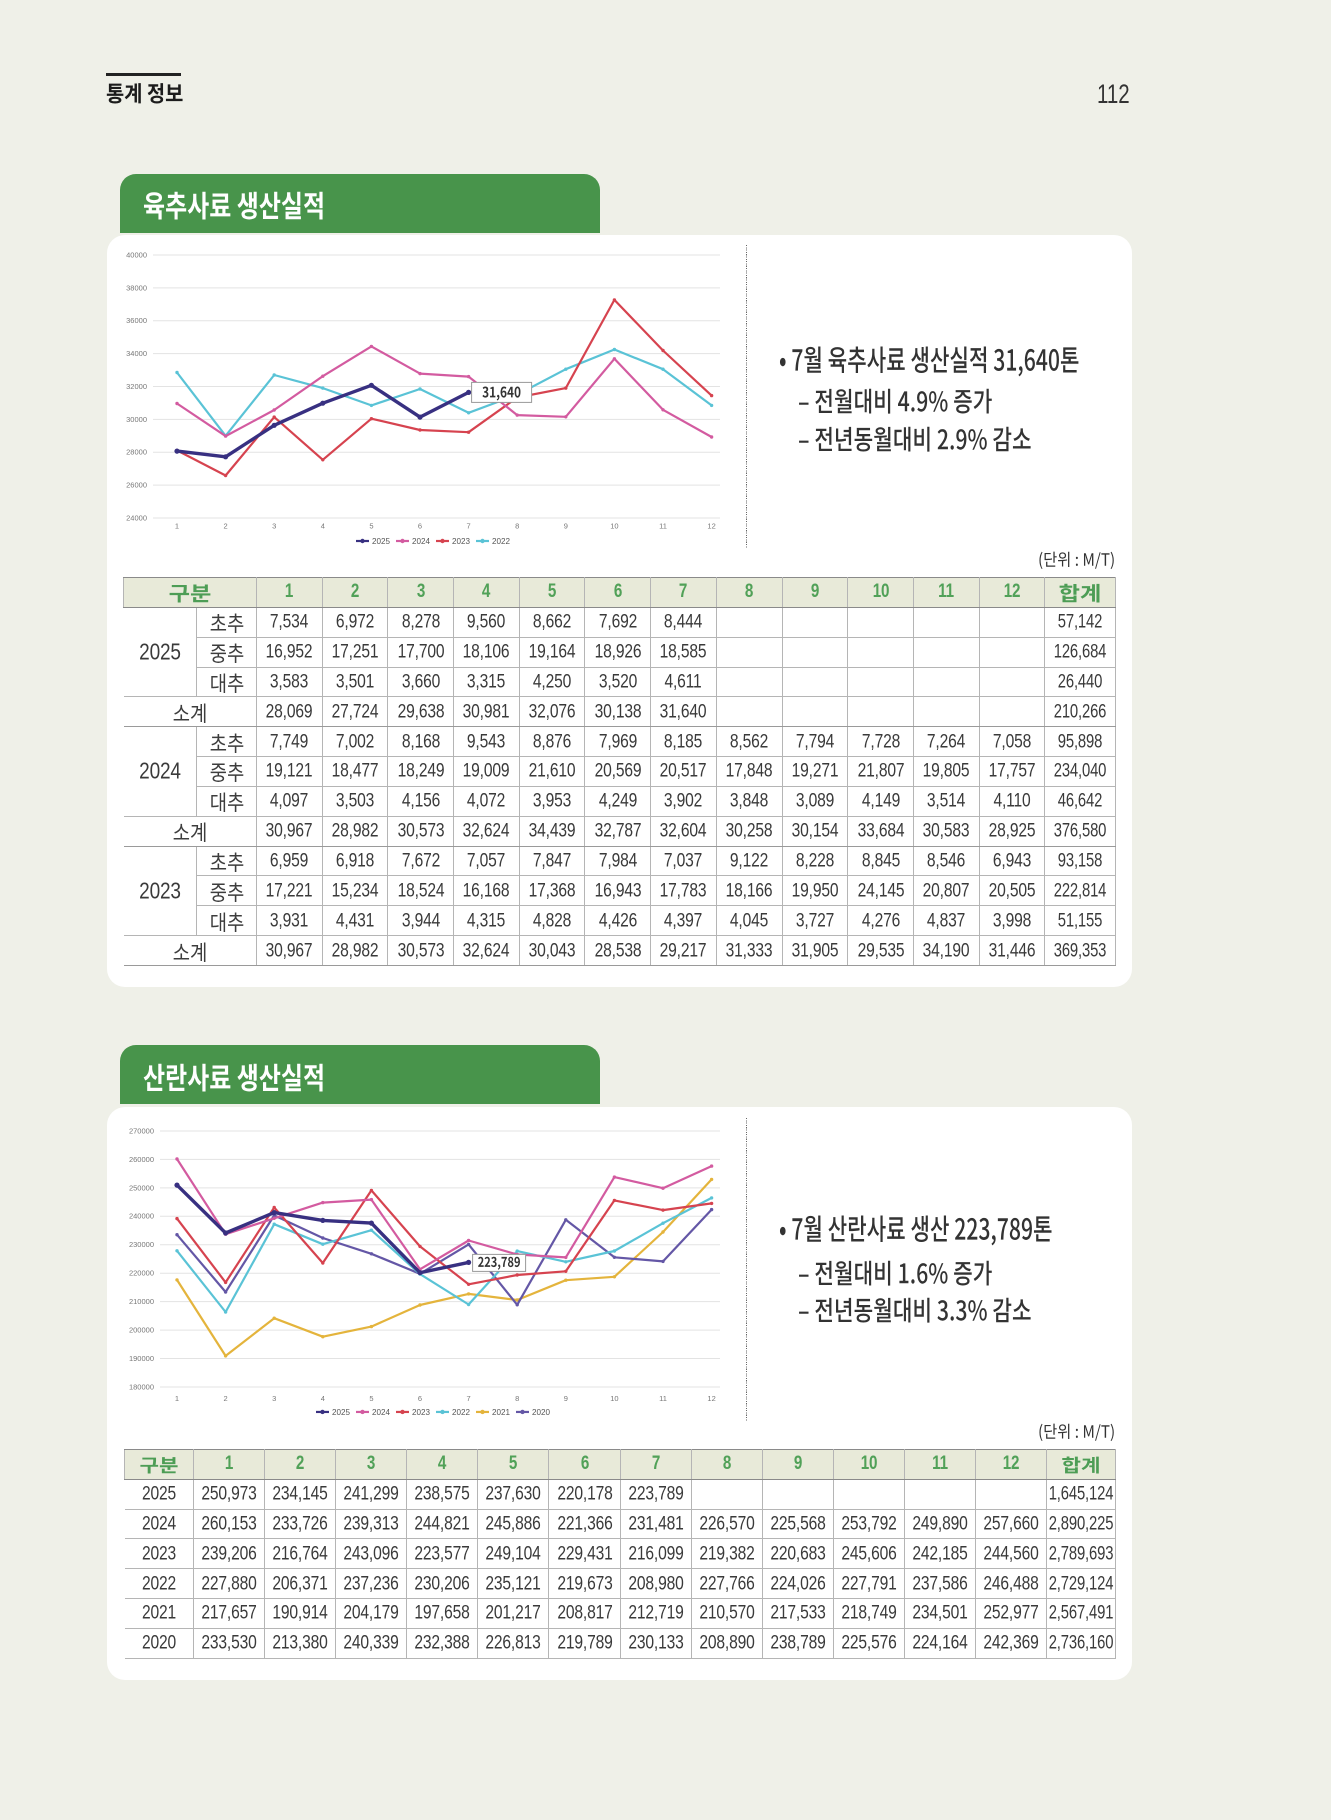 This screenshot has width=1331, height=1820. What do you see at coordinates (141, 1301) in the screenshot?
I see `svg-text: 210000` at bounding box center [141, 1301].